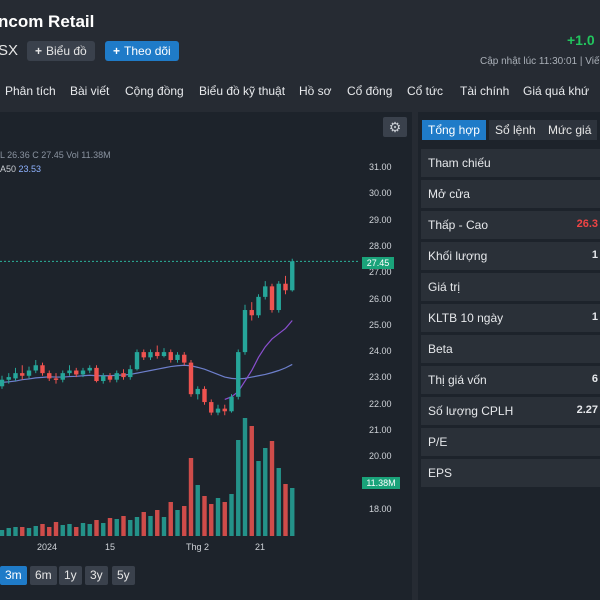 The width and height of the screenshot is (600, 600). Describe the element at coordinates (438, 442) in the screenshot. I see `stats-label: P/E` at that location.